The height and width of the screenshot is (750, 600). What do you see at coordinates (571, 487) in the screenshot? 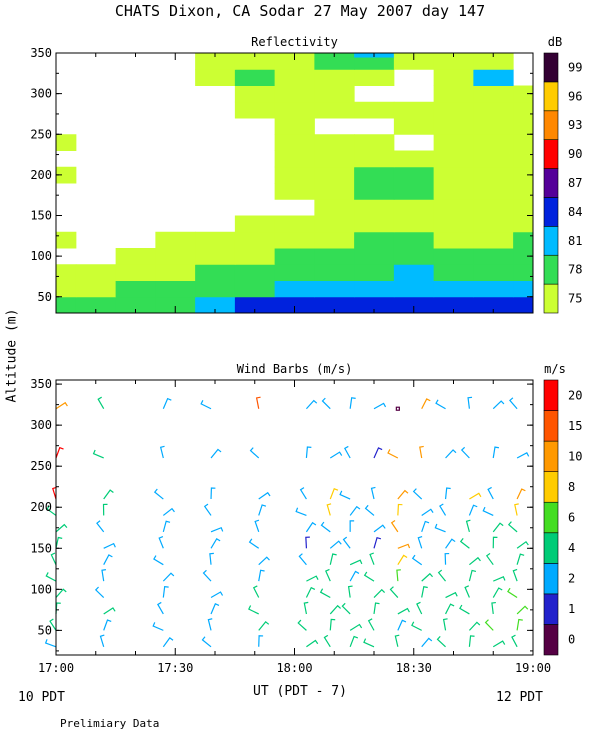
I see `colorbar-label: 8` at bounding box center [571, 487].